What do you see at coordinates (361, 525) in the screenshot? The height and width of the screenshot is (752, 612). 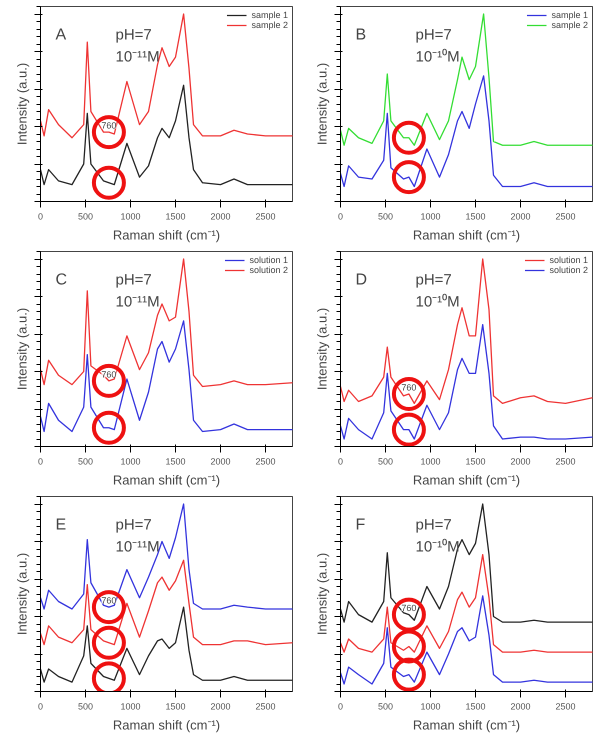 I see `text: F` at bounding box center [361, 525].